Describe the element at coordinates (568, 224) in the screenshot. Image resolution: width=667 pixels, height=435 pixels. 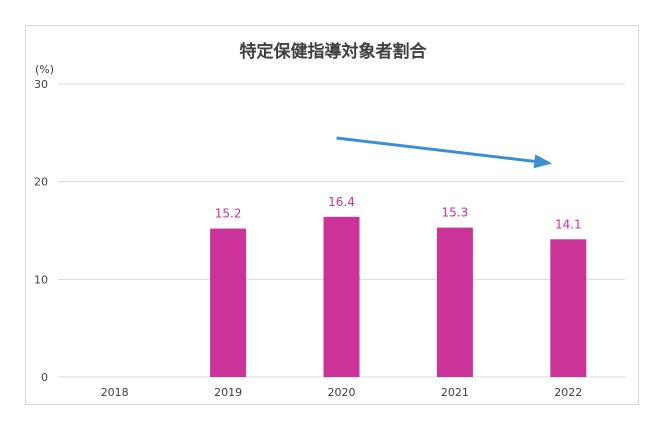
I see `data-label: 14.1` at that location.